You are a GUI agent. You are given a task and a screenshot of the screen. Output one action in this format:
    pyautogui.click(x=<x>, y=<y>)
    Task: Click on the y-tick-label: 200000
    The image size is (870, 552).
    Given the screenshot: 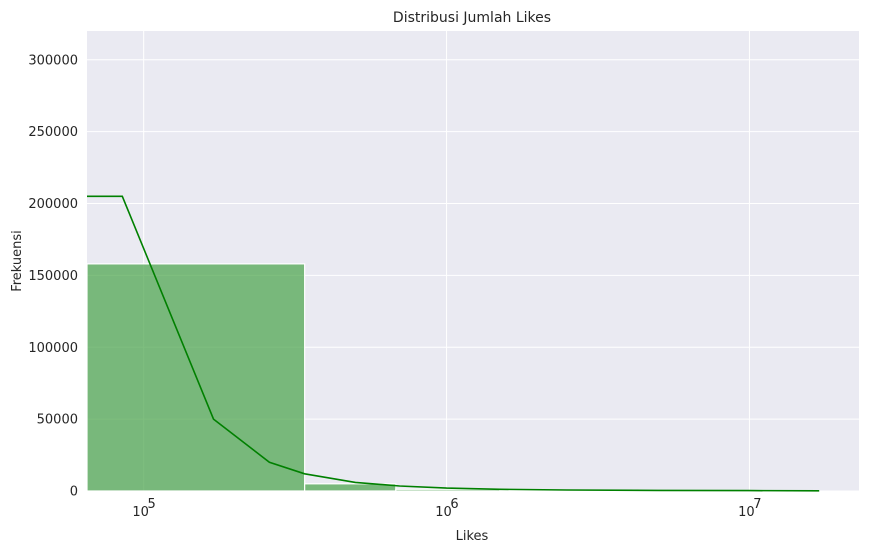 What is the action you would take?
    pyautogui.click(x=53, y=204)
    